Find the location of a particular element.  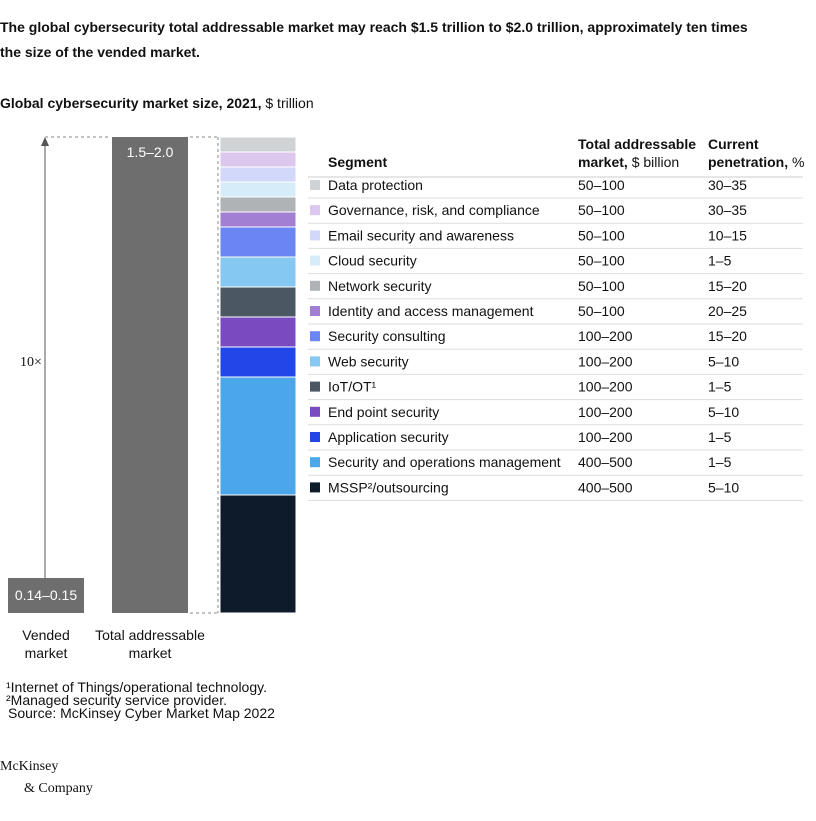

segment-name: Web security is located at coordinates (368, 361).